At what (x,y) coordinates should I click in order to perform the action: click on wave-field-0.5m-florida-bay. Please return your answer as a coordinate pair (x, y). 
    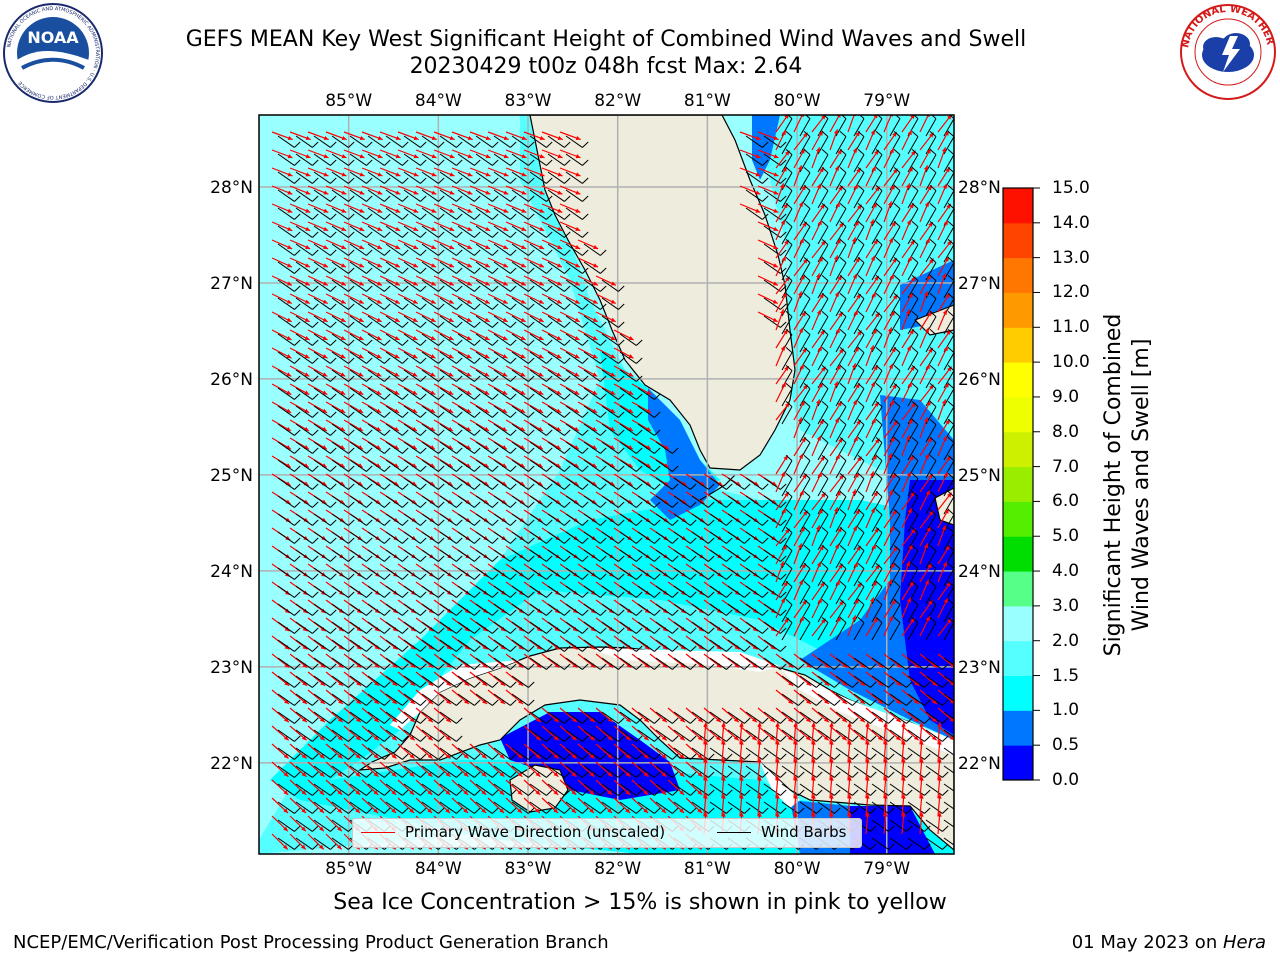
    Looking at the image, I should click on (684, 454).